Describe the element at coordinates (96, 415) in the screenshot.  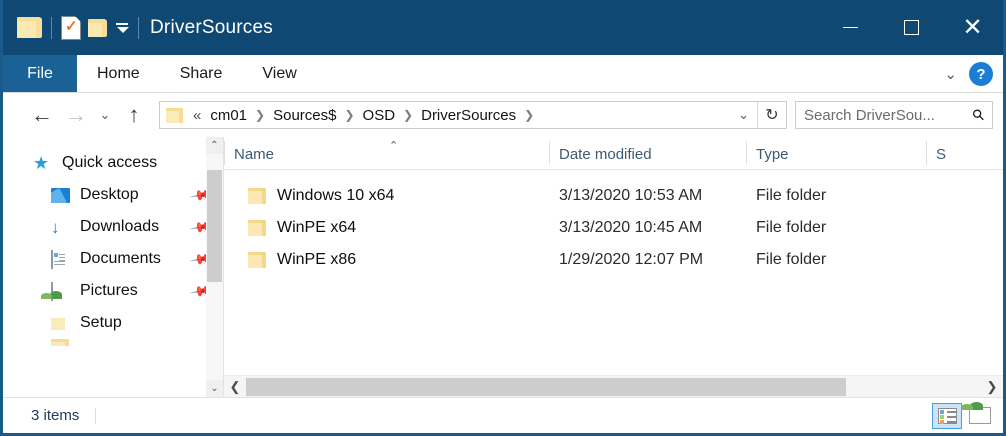
I see `status-separator` at that location.